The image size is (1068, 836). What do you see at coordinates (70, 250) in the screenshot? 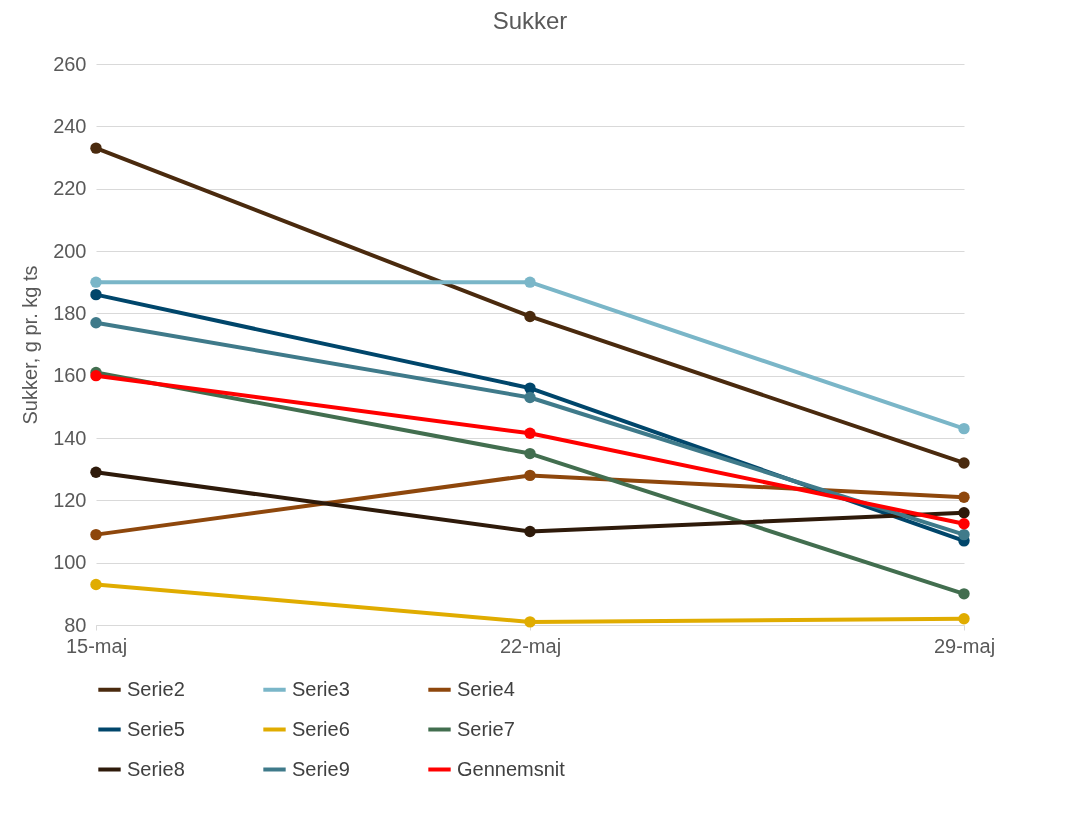
I see `y-tick-label: 200` at bounding box center [70, 250].